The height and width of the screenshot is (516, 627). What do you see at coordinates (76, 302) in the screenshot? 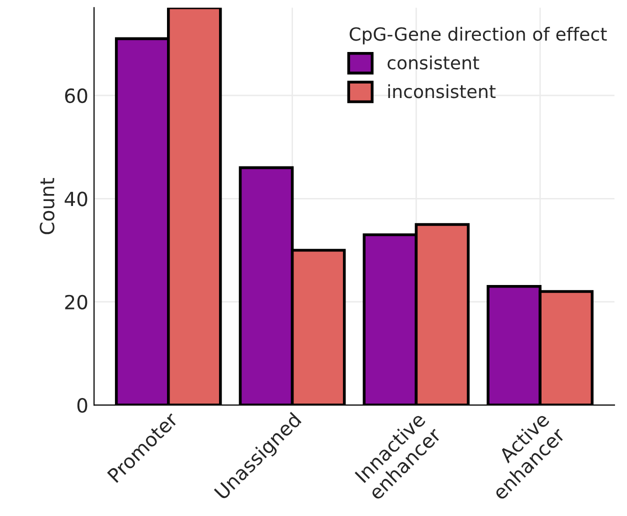
I see `y-tick-label: 20` at bounding box center [76, 302].